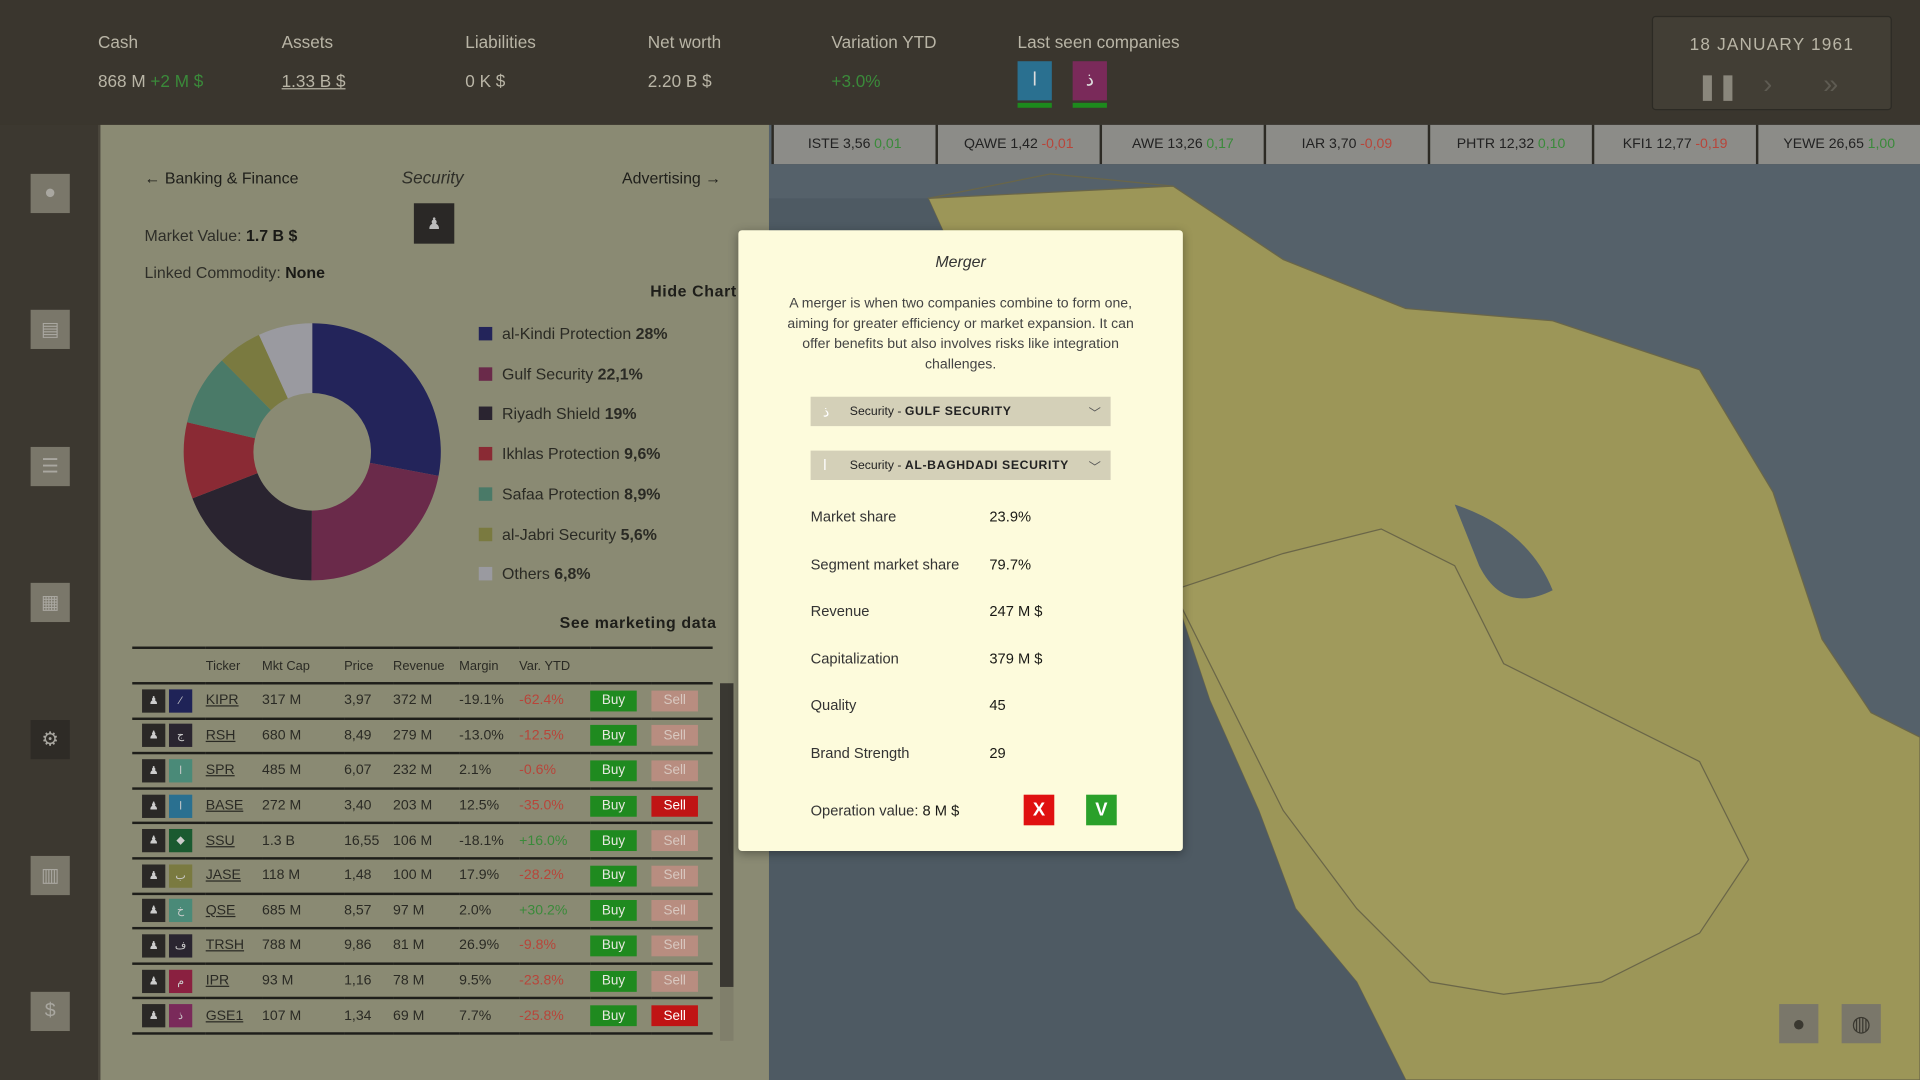 The width and height of the screenshot is (1920, 1080). What do you see at coordinates (1089, 81) in the screenshot?
I see `company-logo: ذ` at bounding box center [1089, 81].